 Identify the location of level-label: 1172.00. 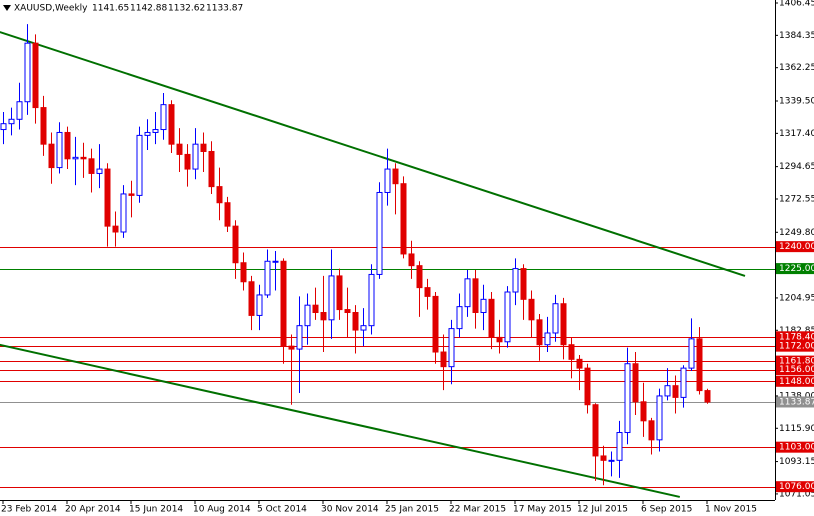
(796, 347).